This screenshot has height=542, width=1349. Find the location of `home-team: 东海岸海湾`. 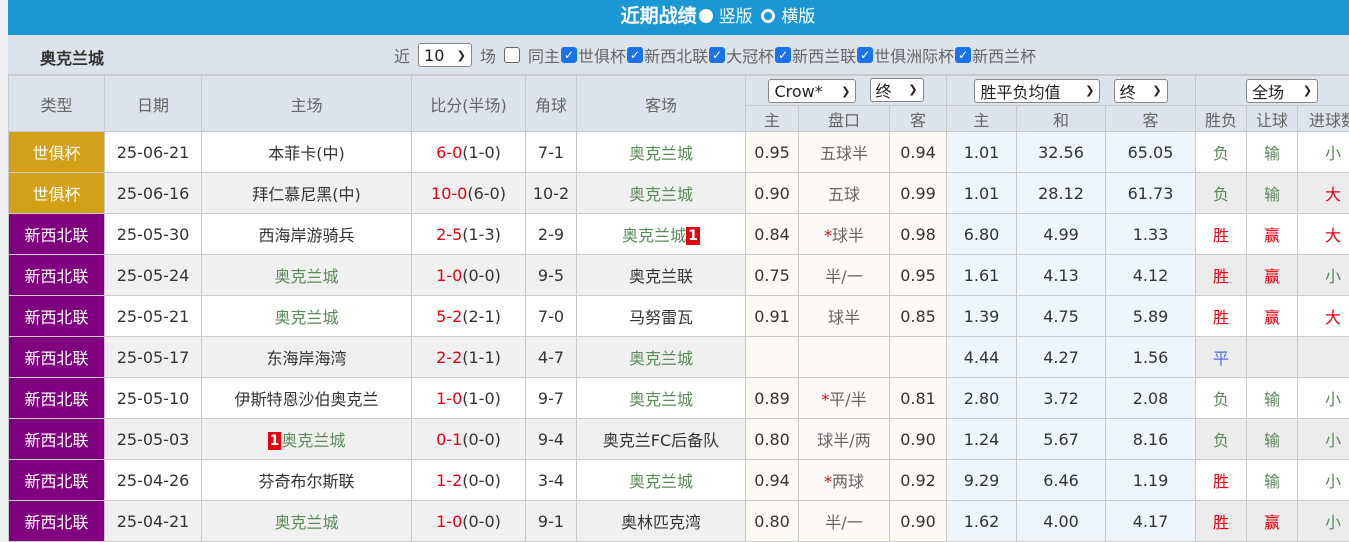

home-team: 东海岸海湾 is located at coordinates (307, 357).